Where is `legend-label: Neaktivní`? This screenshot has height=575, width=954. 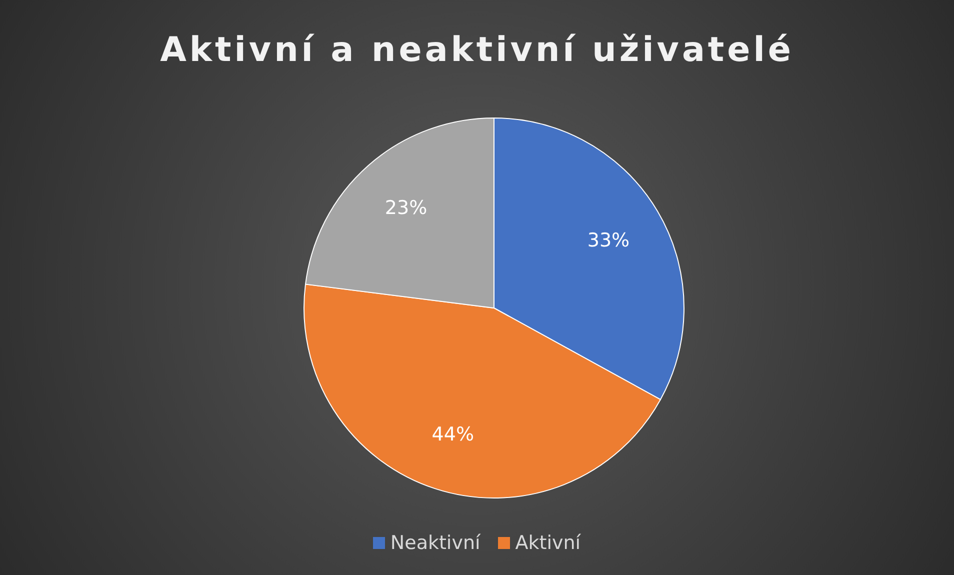 legend-label: Neaktivní is located at coordinates (435, 543).